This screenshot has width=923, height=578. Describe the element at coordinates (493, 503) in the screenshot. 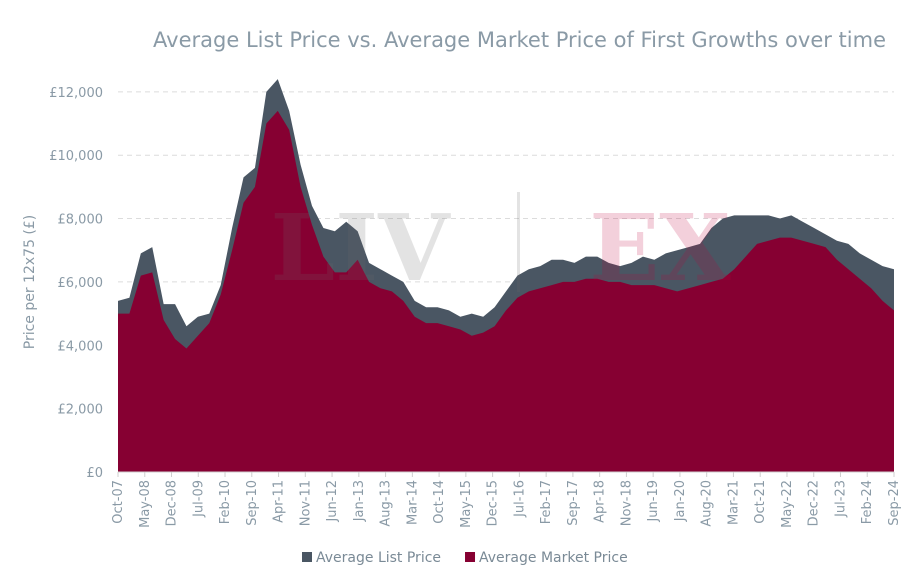

I see `x-tick-label: Dec-15` at that location.